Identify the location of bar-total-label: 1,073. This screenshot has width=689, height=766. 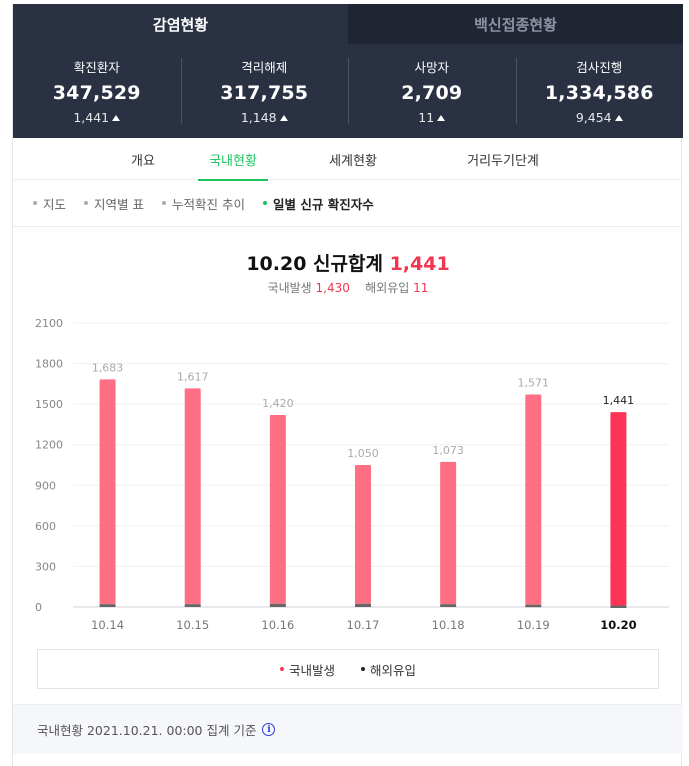
(448, 450).